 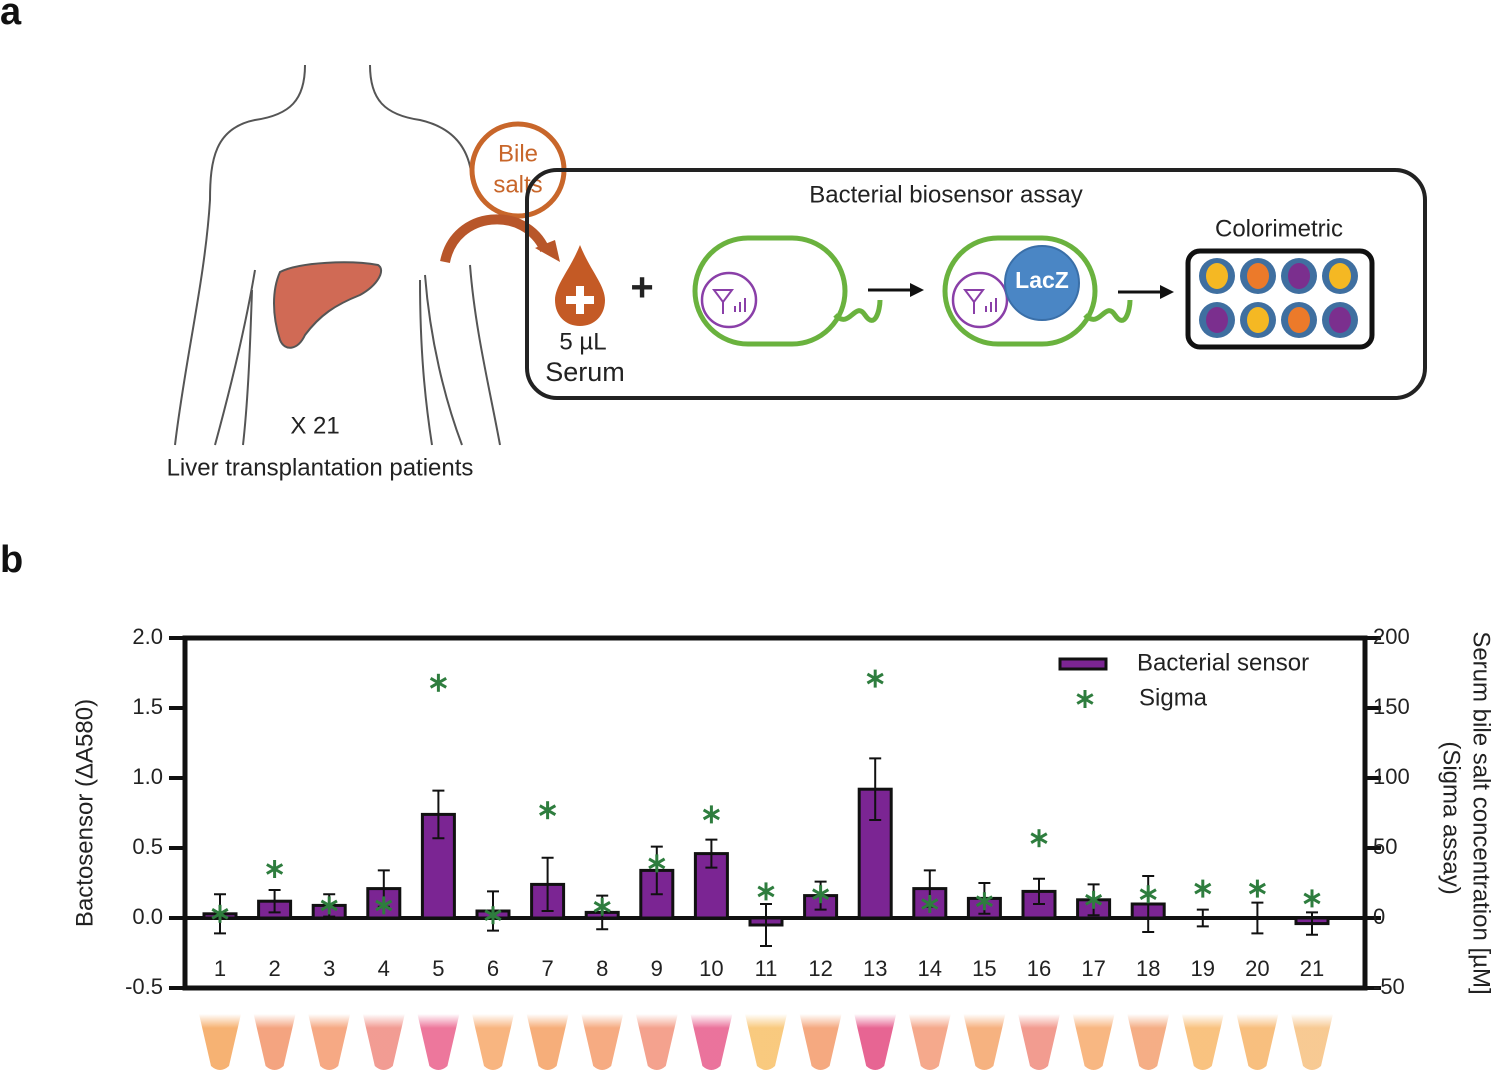 I want to click on y2-axis-label: Serum bile salt concentration [µM], so click(x=1481, y=812).